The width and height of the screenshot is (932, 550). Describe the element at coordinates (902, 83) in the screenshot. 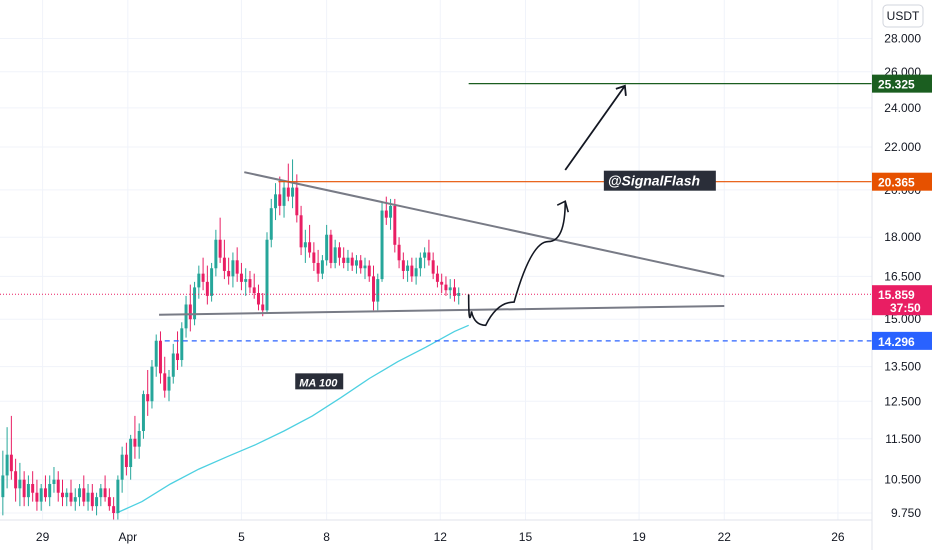

I see `target-price-tag-bg` at that location.